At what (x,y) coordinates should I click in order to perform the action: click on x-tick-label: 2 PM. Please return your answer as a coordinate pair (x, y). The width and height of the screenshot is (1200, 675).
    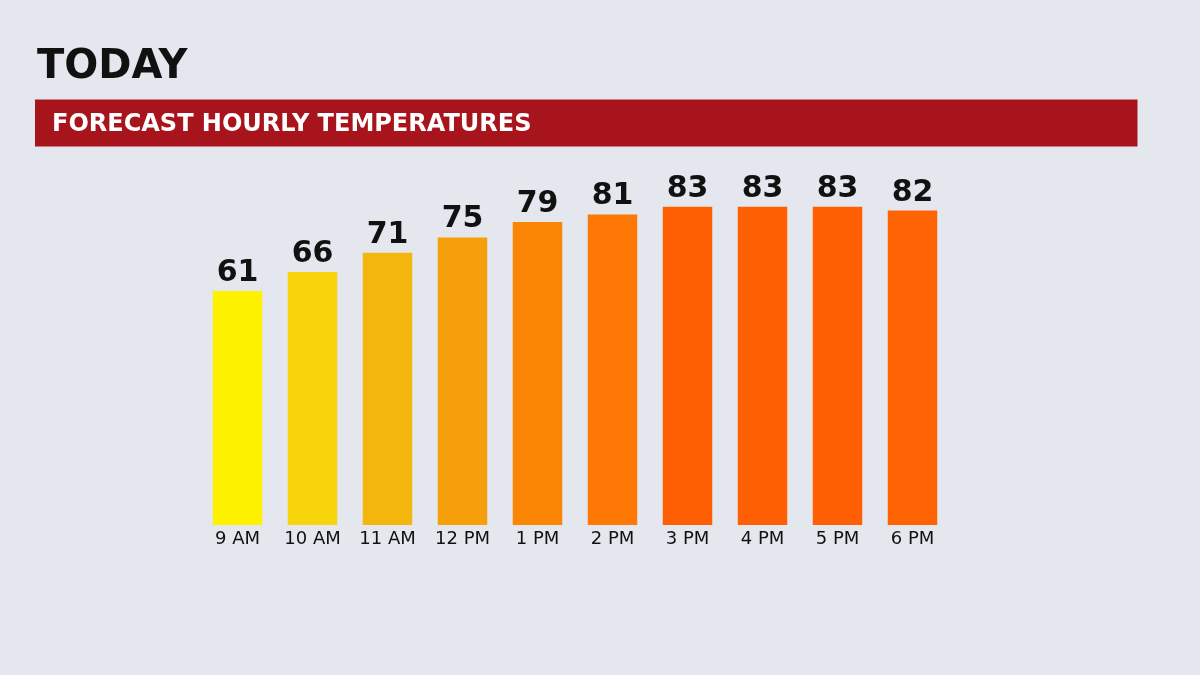
    Looking at the image, I should click on (612, 537).